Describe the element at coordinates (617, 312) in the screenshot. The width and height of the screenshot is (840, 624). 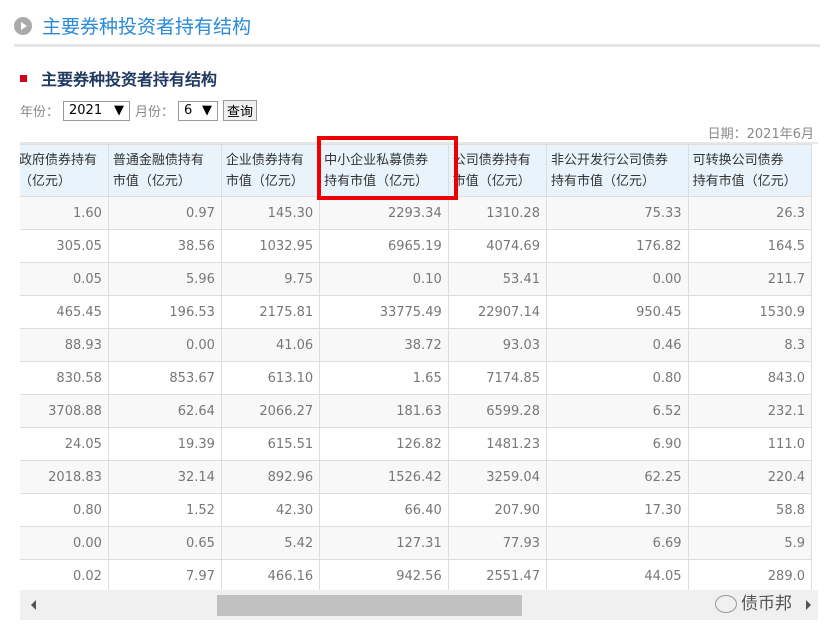
I see `table-cell: 950.45` at that location.